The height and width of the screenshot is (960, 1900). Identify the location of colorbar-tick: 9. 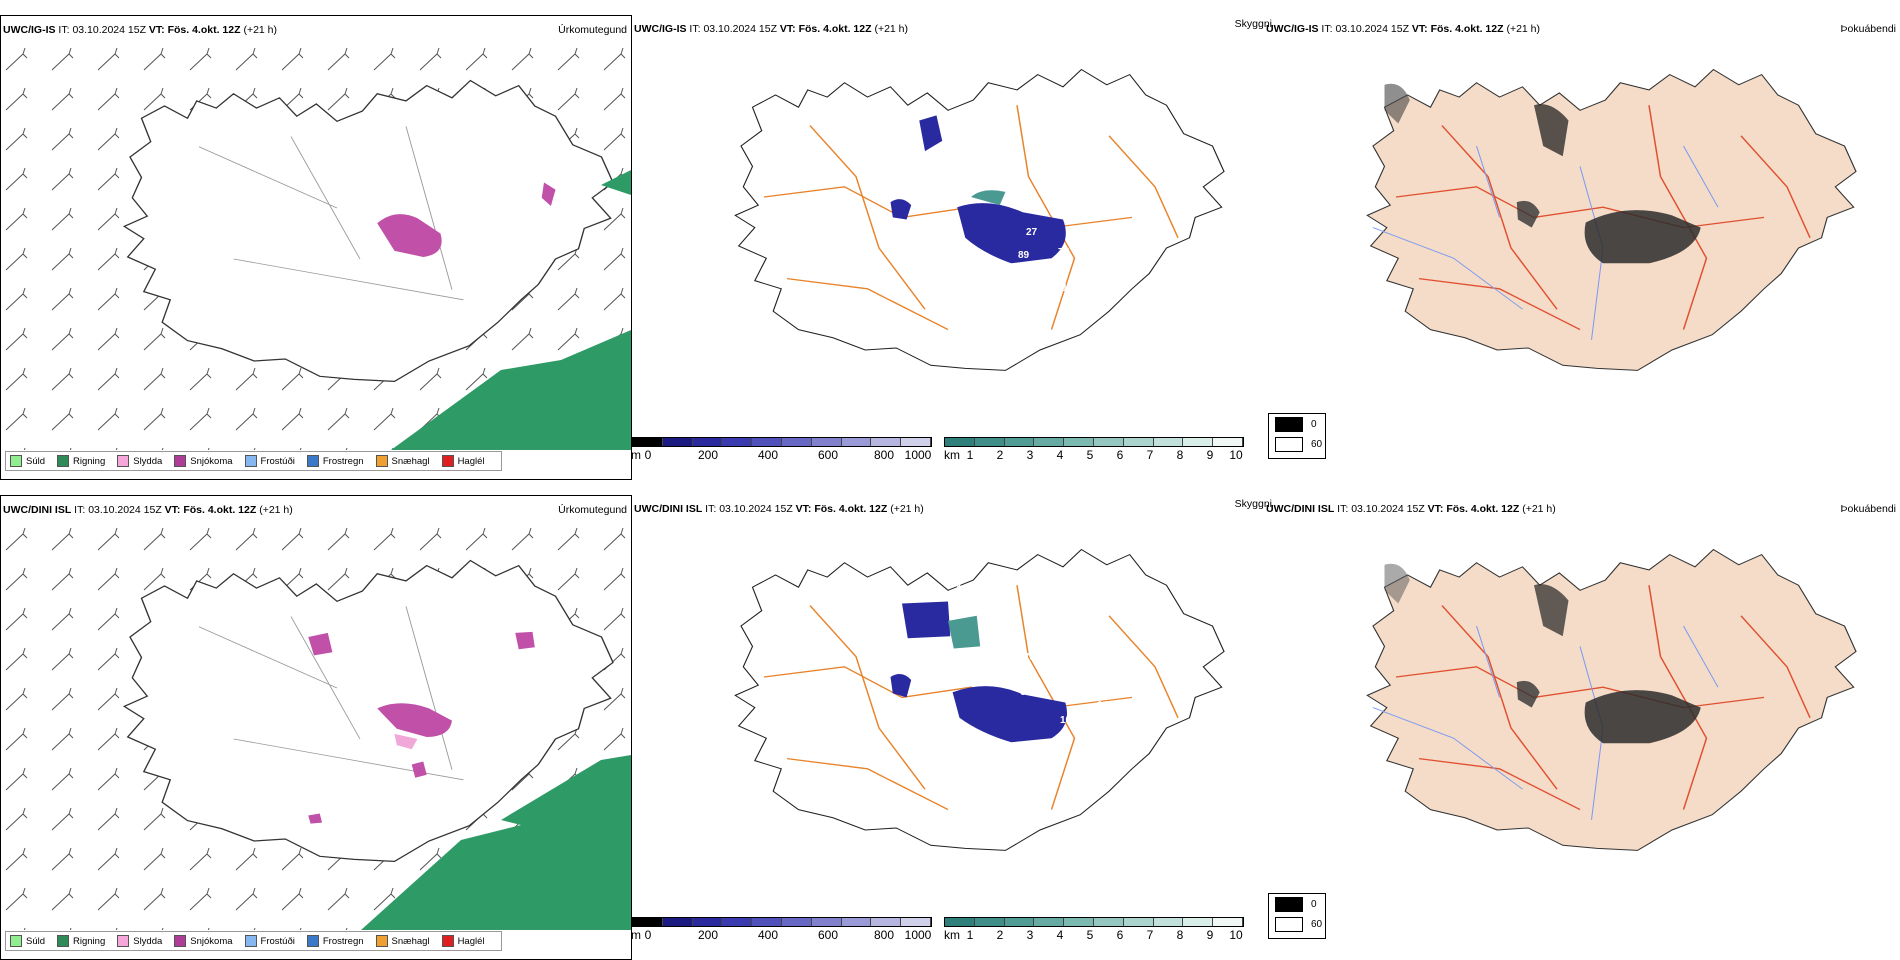
(1210, 455).